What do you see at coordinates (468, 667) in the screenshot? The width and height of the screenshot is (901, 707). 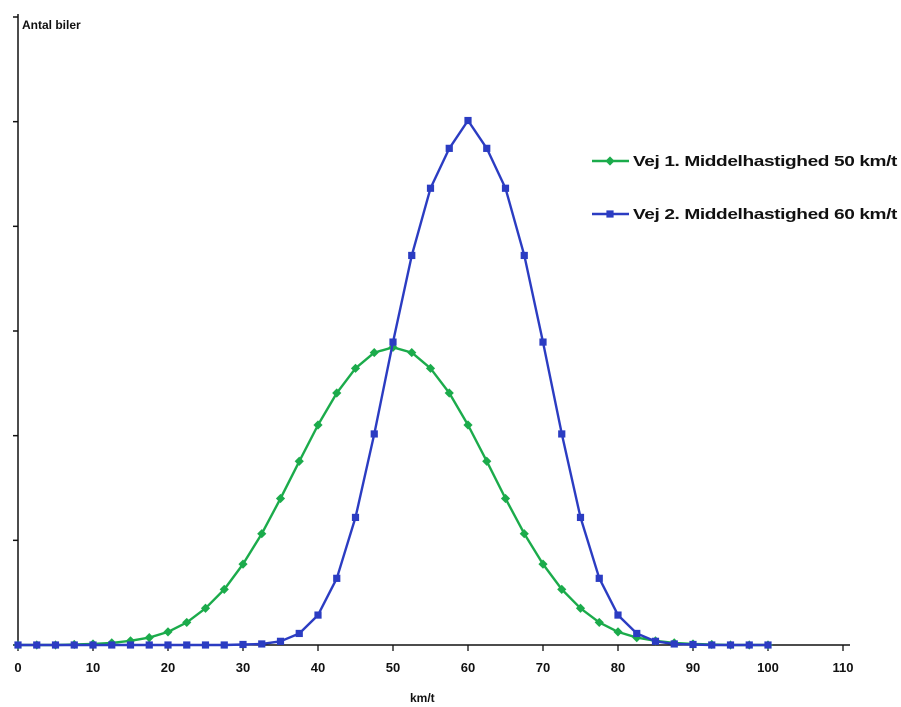 I see `x-tick-label: 60` at bounding box center [468, 667].